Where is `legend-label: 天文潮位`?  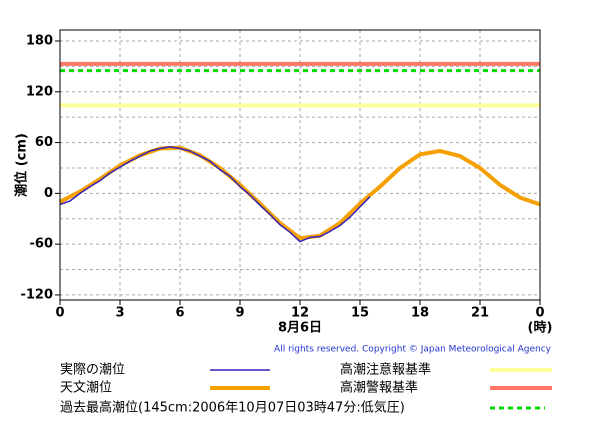 legend-label: 天文潮位 is located at coordinates (86, 388).